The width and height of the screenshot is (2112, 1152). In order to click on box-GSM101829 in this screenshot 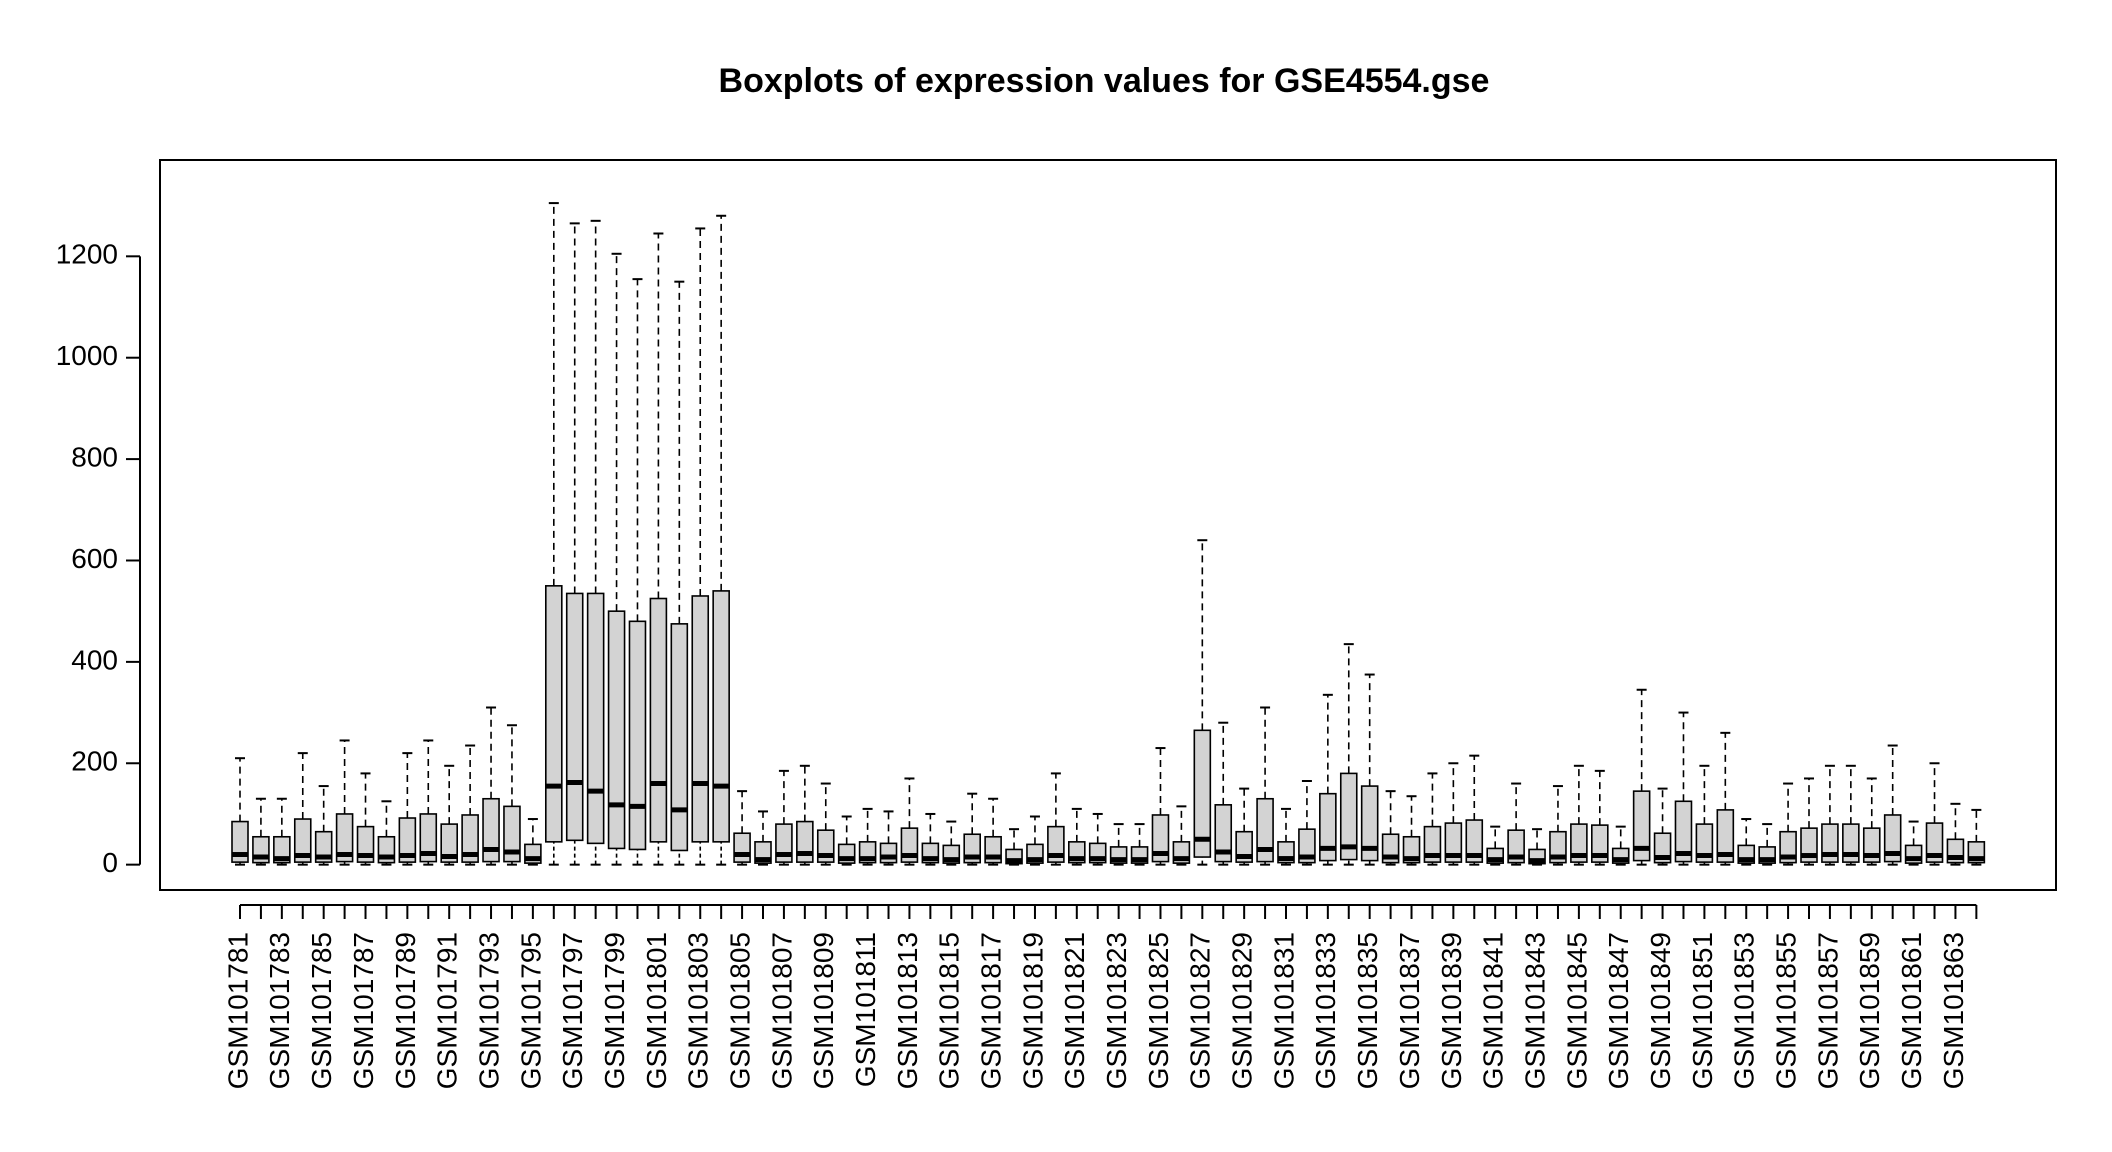, I will do `click(1244, 826)`.